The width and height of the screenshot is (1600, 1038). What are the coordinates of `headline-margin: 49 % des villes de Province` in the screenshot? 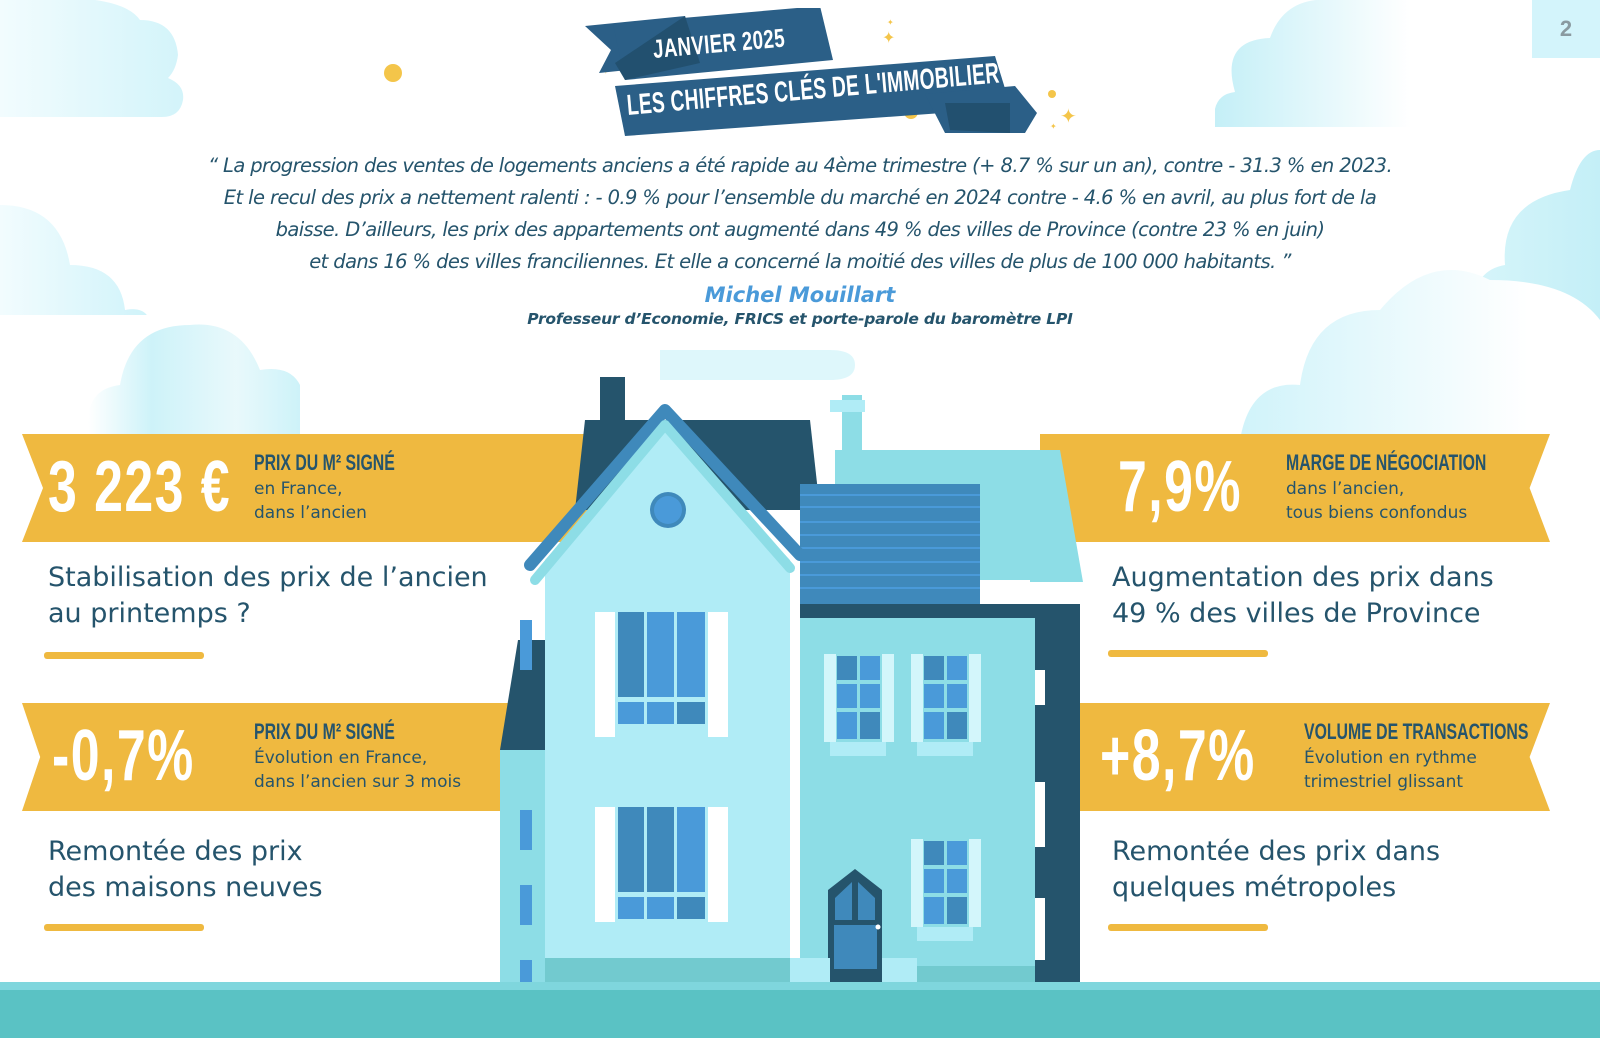 It's located at (1296, 613).